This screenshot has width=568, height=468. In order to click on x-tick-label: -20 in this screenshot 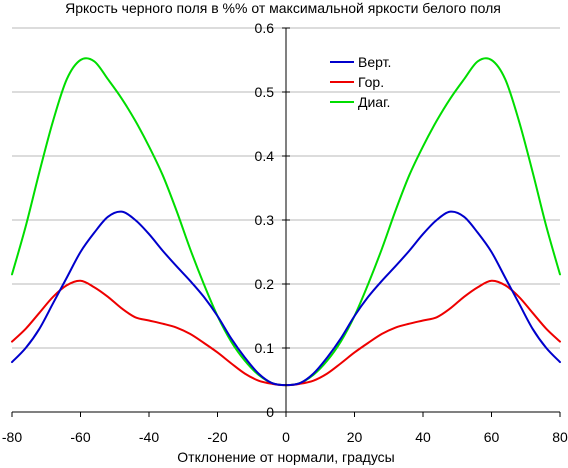, I will do `click(217, 437)`.